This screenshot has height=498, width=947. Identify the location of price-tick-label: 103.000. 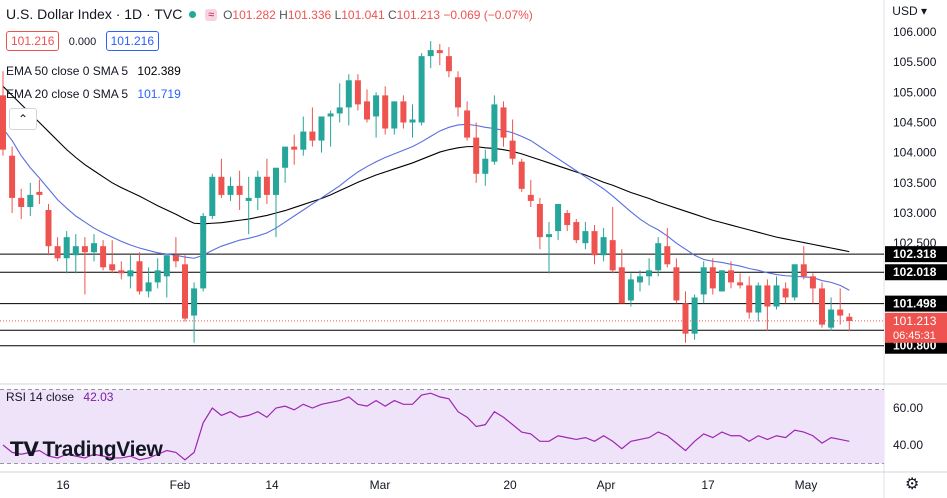
(915, 213).